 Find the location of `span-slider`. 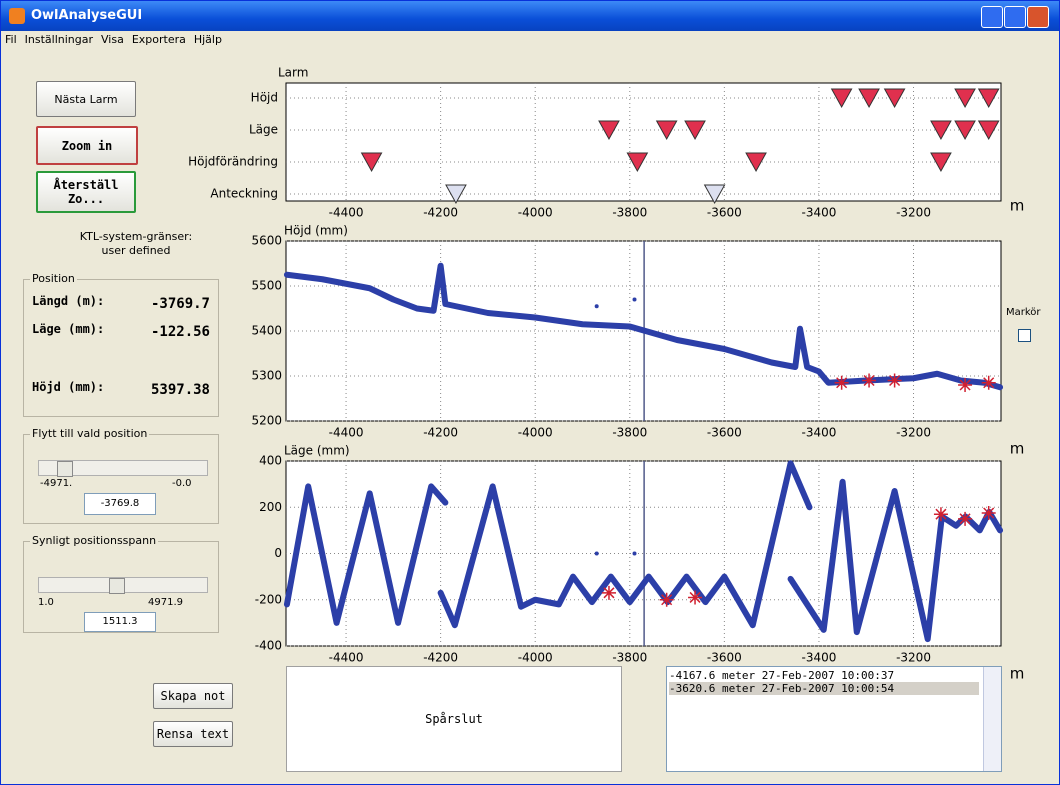

span-slider is located at coordinates (123, 585).